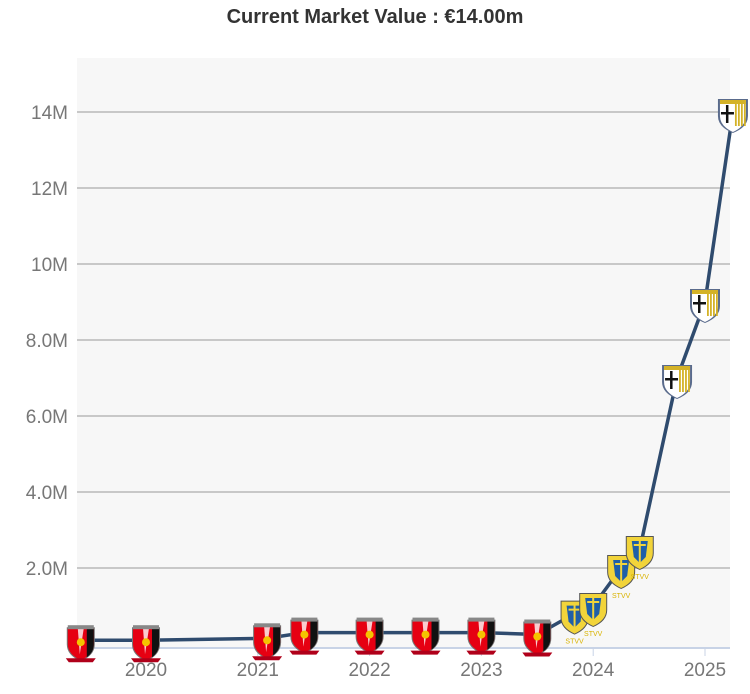 The image size is (750, 694). Describe the element at coordinates (47, 341) in the screenshot. I see `y-tick-label: 8.0M` at that location.